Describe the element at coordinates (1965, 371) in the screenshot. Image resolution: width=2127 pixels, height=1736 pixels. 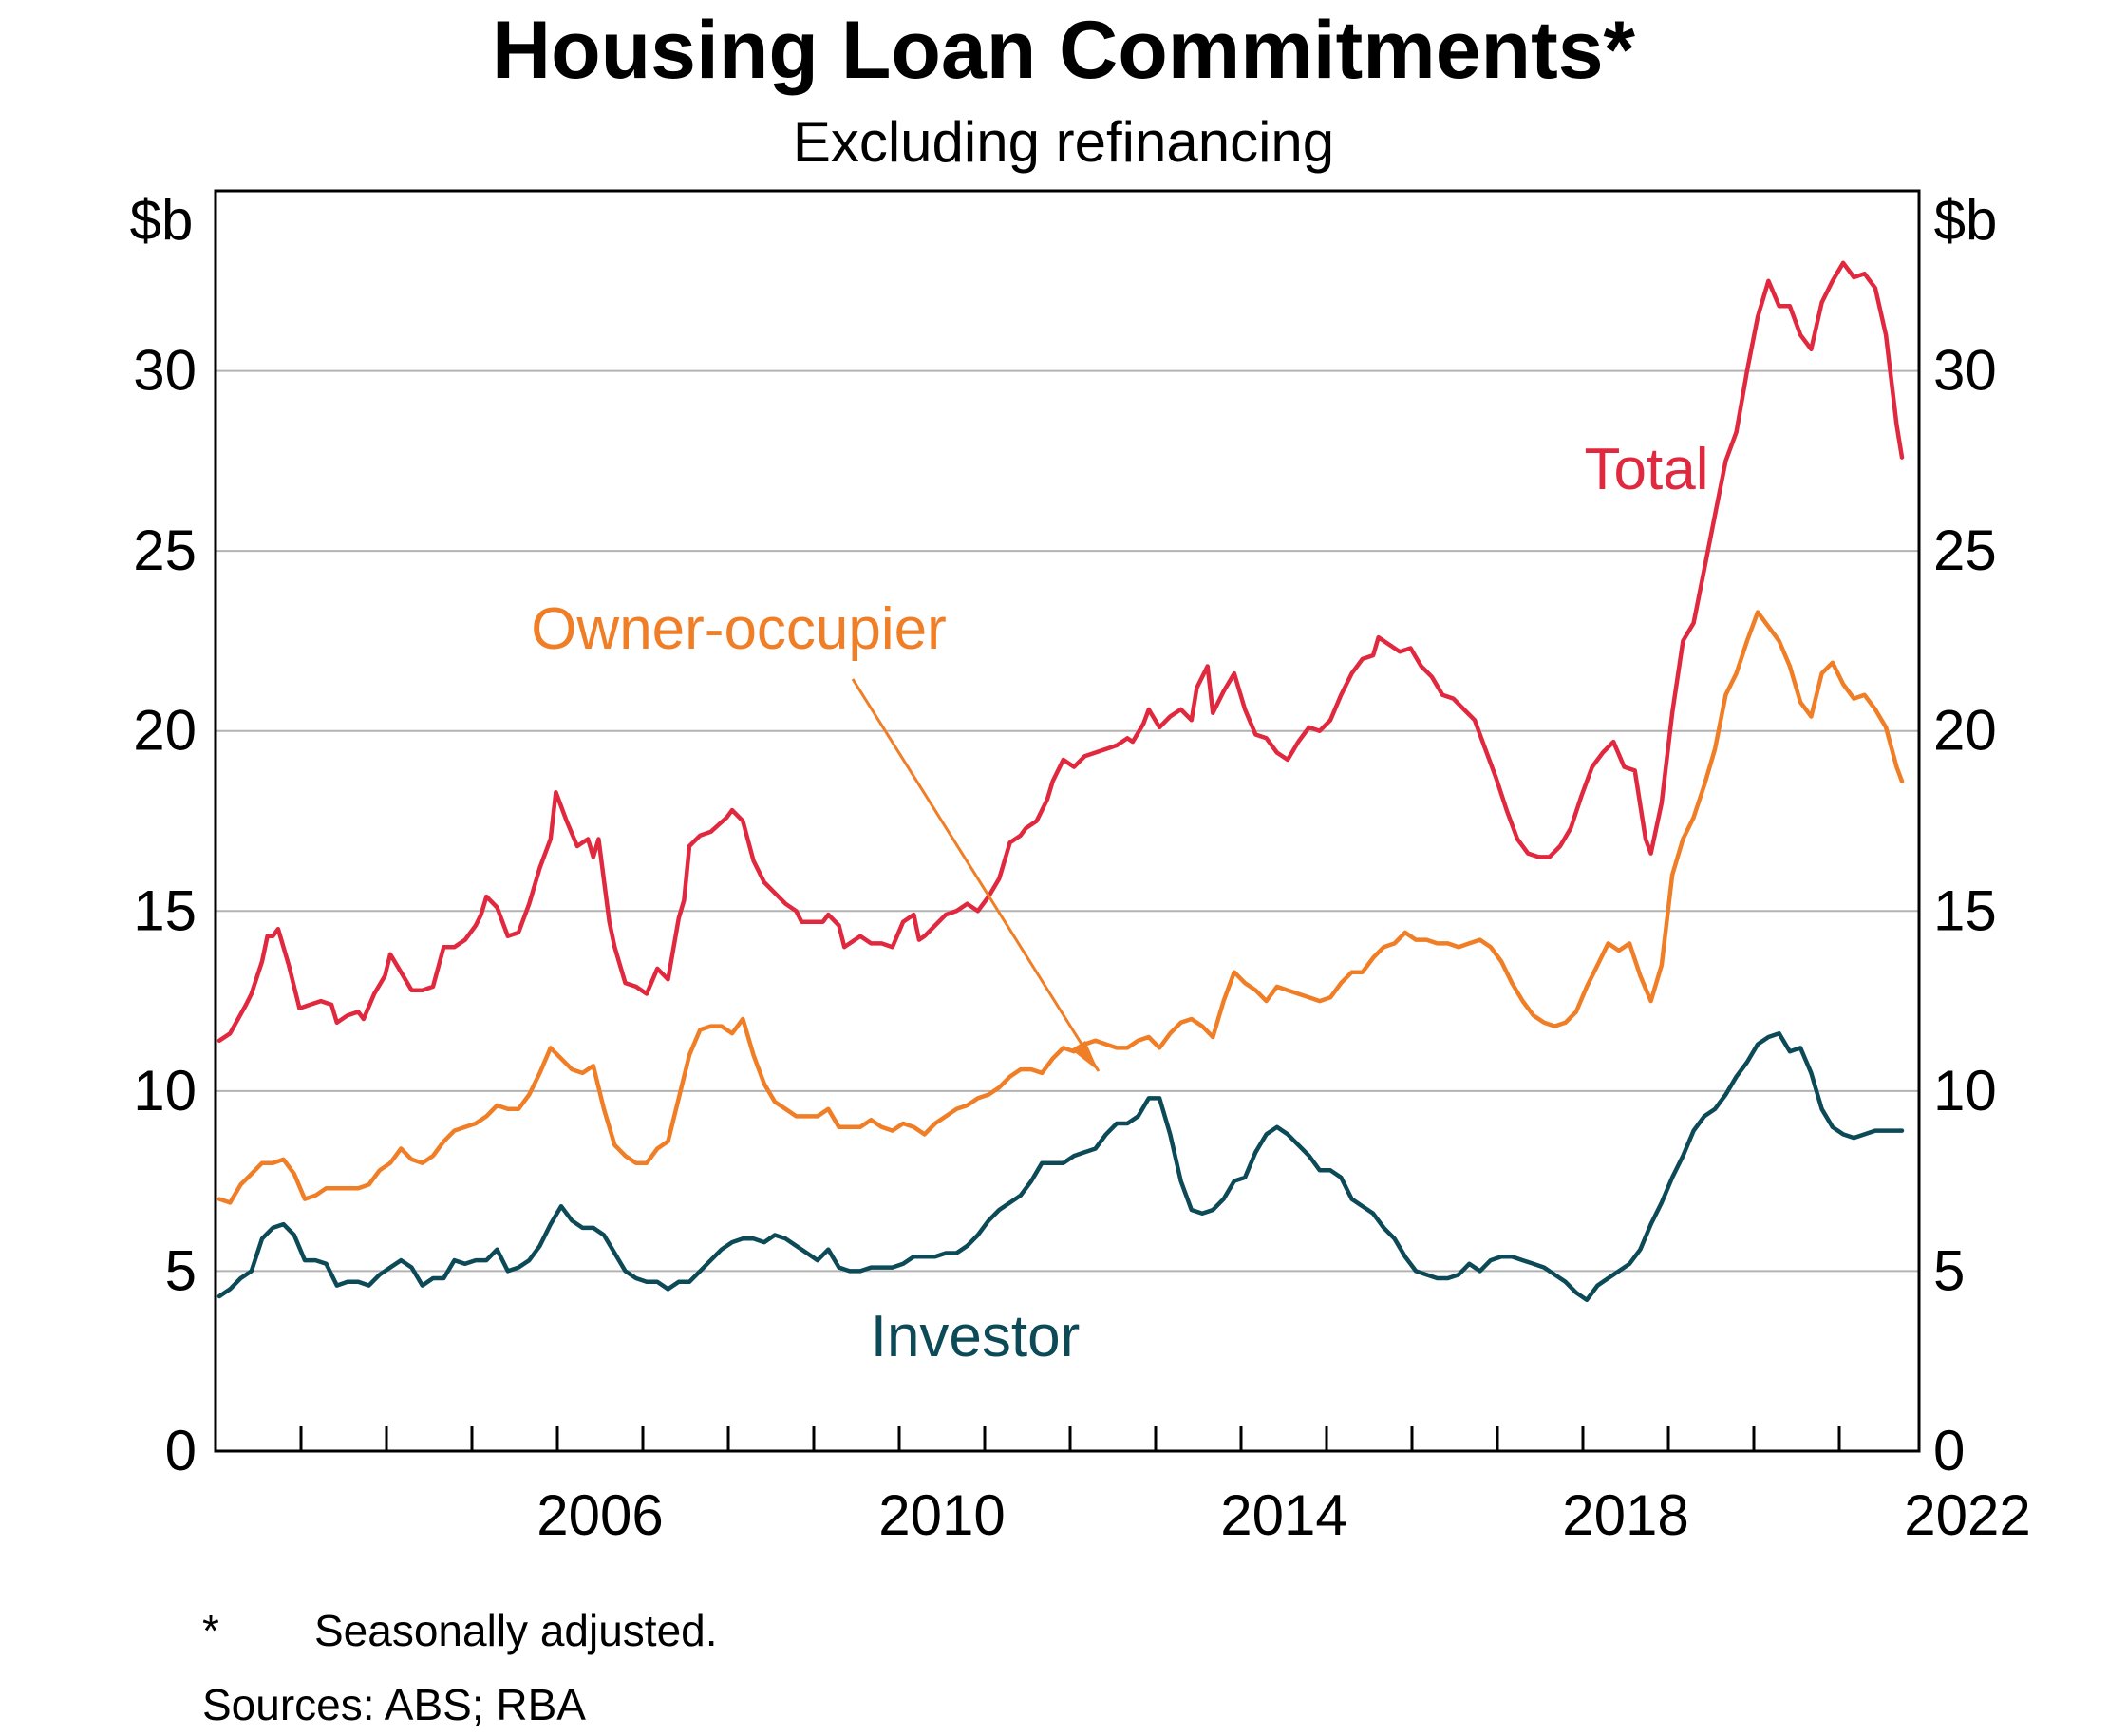
I see `y-tick-label-right-30: 30` at that location.